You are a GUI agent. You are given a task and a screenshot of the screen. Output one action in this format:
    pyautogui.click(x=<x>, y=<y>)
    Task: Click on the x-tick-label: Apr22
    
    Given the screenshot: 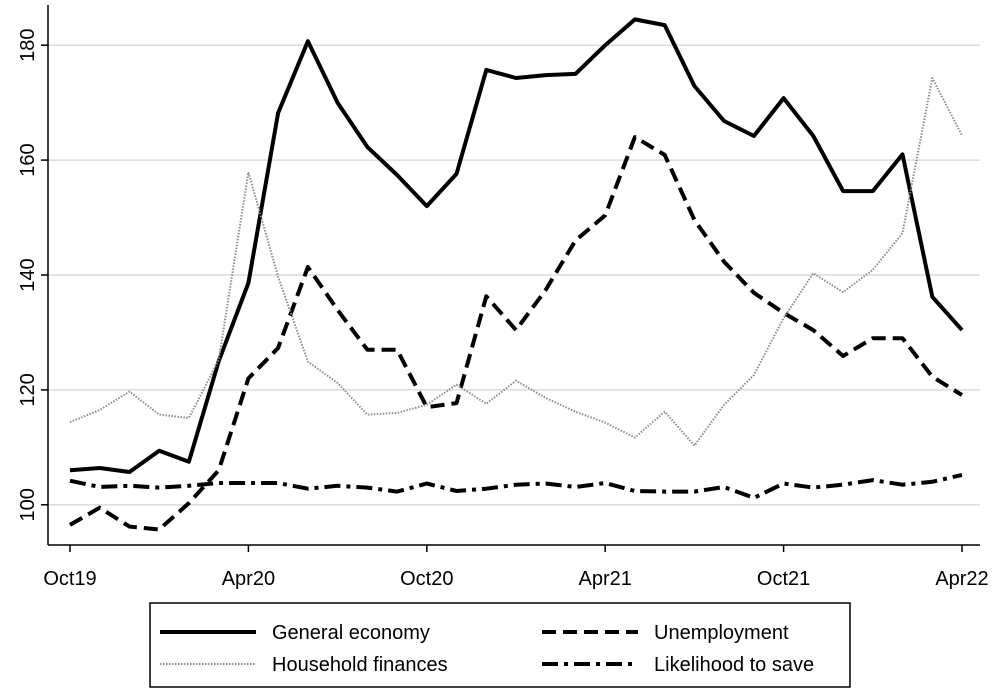 What is the action you would take?
    pyautogui.click(x=961, y=579)
    